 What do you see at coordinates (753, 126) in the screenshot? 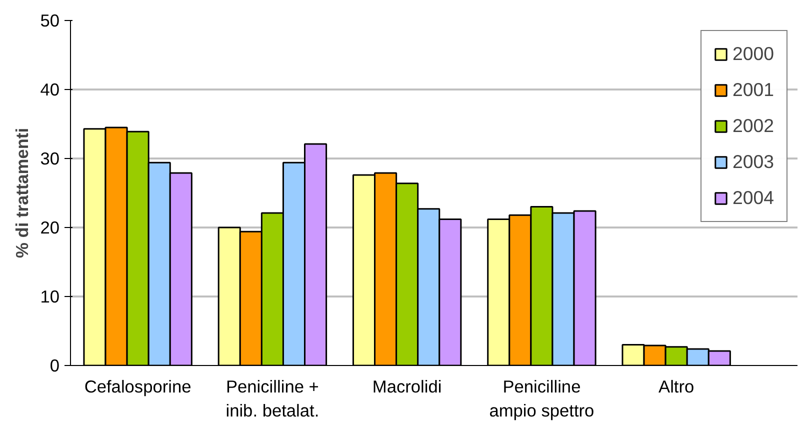
I see `legend-label: 2002` at bounding box center [753, 126].